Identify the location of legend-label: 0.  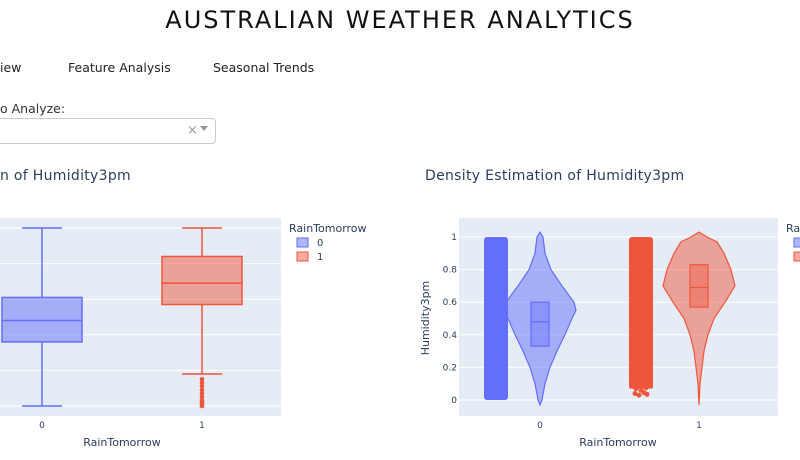
(320, 243).